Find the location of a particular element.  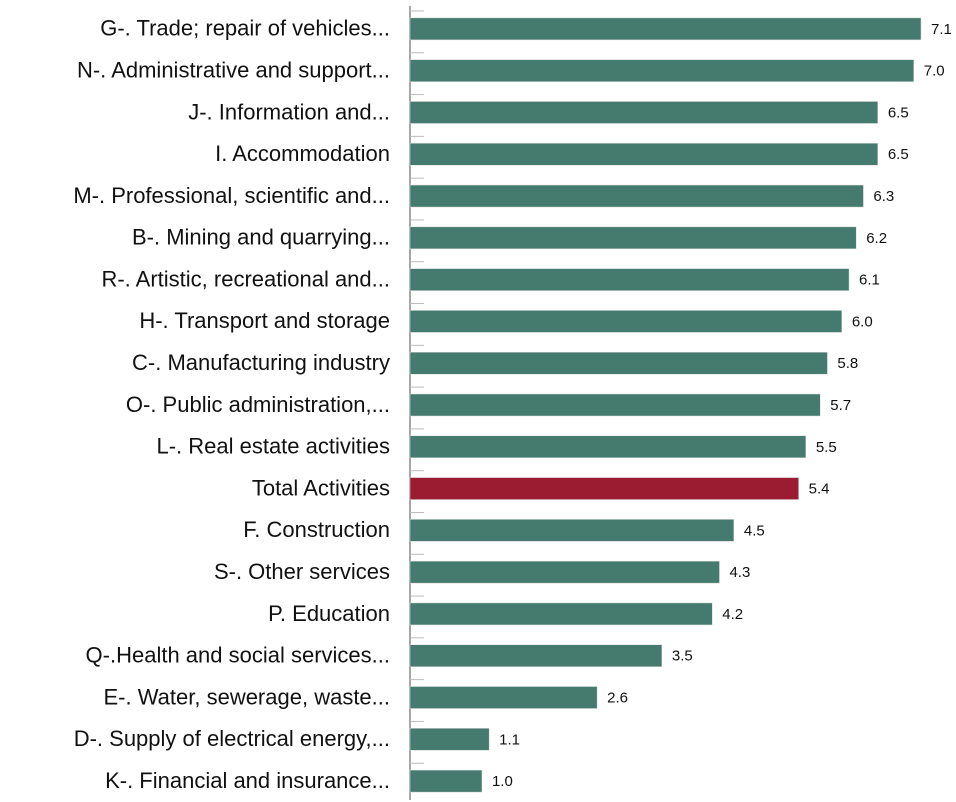

value-label: 5.7 is located at coordinates (840, 405).